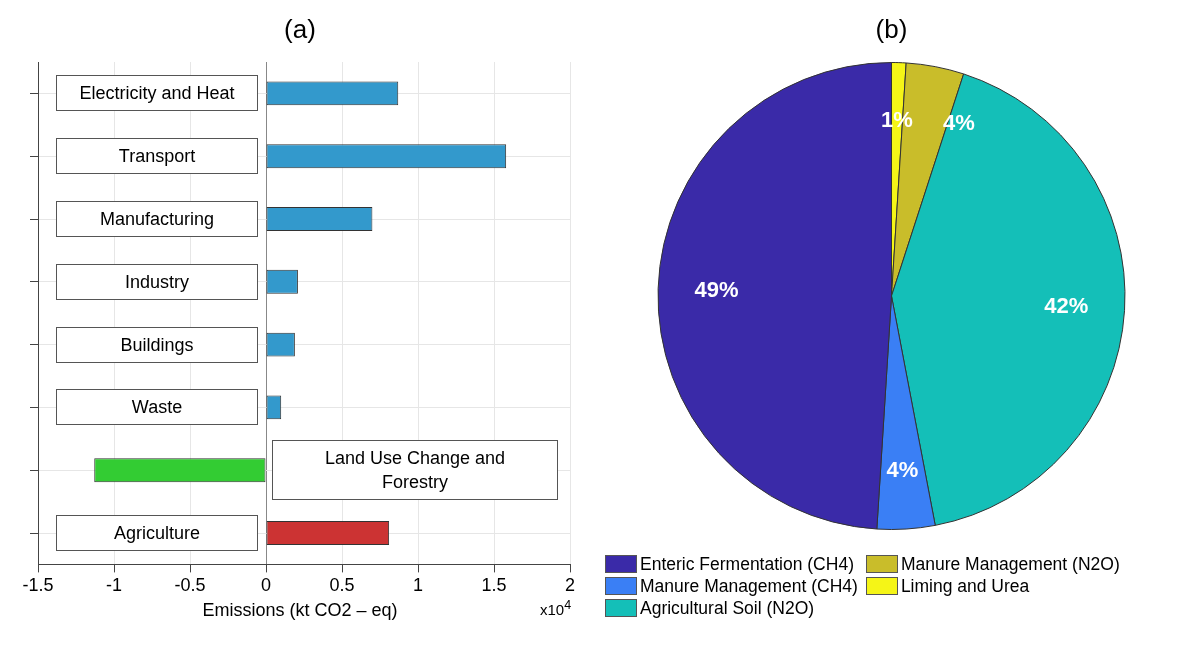  What do you see at coordinates (157, 156) in the screenshot?
I see `text-box: Transport` at bounding box center [157, 156].